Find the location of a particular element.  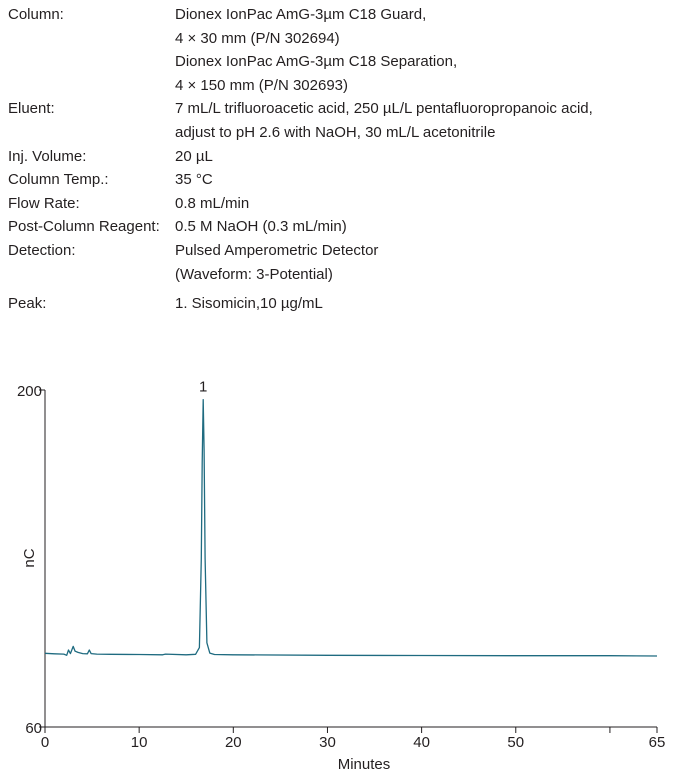

condition-value: 4 × 30 mm (P/N 302694) is located at coordinates (257, 38).